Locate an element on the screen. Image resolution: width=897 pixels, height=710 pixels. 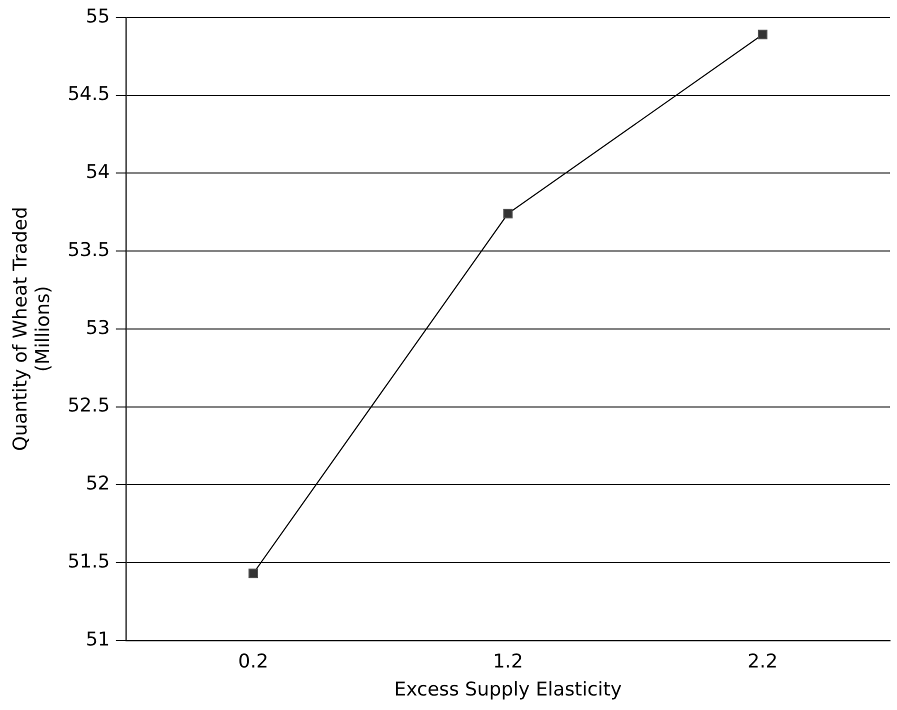
y-tick-label: 52.5 is located at coordinates (89, 405).